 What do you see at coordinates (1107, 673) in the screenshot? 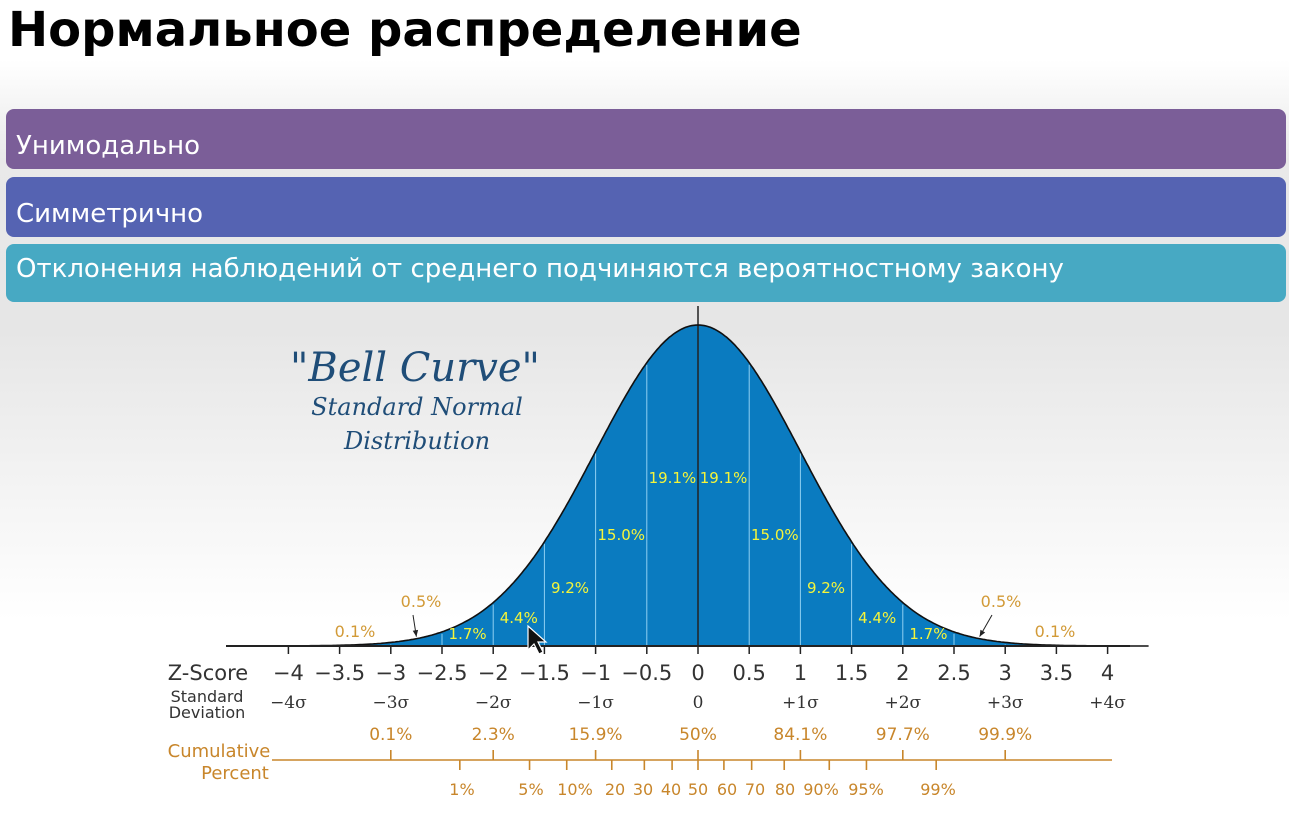
I see `z-tick-label: 4` at bounding box center [1107, 673].